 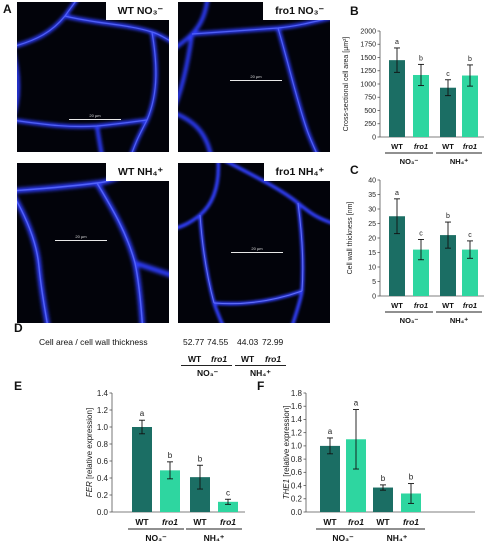 What do you see at coordinates (208, 373) in the screenshot?
I see `group-label-nitrate: NO₃⁻` at bounding box center [208, 373].